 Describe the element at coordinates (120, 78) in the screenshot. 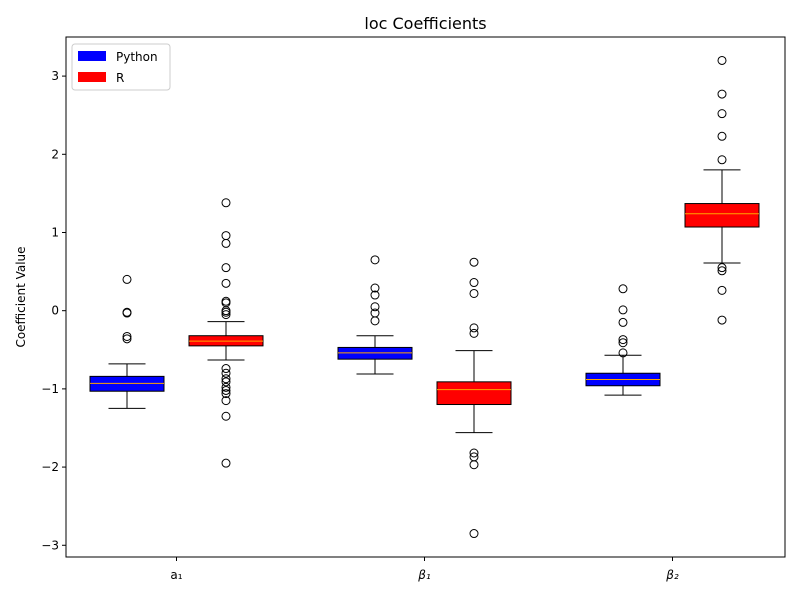

I see `legend-label-r: R` at that location.